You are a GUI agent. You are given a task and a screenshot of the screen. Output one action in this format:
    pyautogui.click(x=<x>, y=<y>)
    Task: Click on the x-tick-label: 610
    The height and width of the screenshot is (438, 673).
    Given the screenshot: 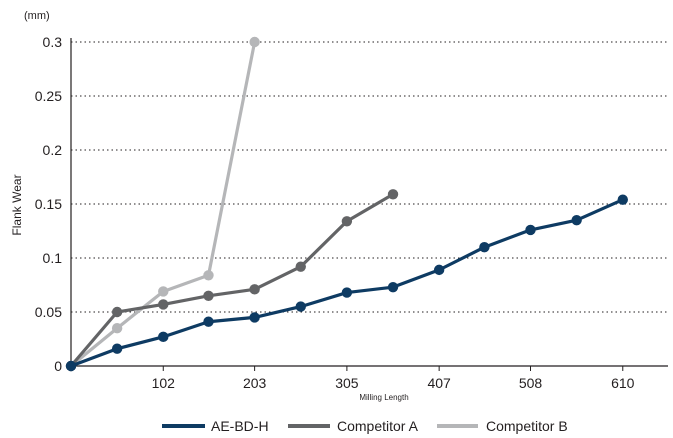 What is the action you would take?
    pyautogui.click(x=623, y=383)
    